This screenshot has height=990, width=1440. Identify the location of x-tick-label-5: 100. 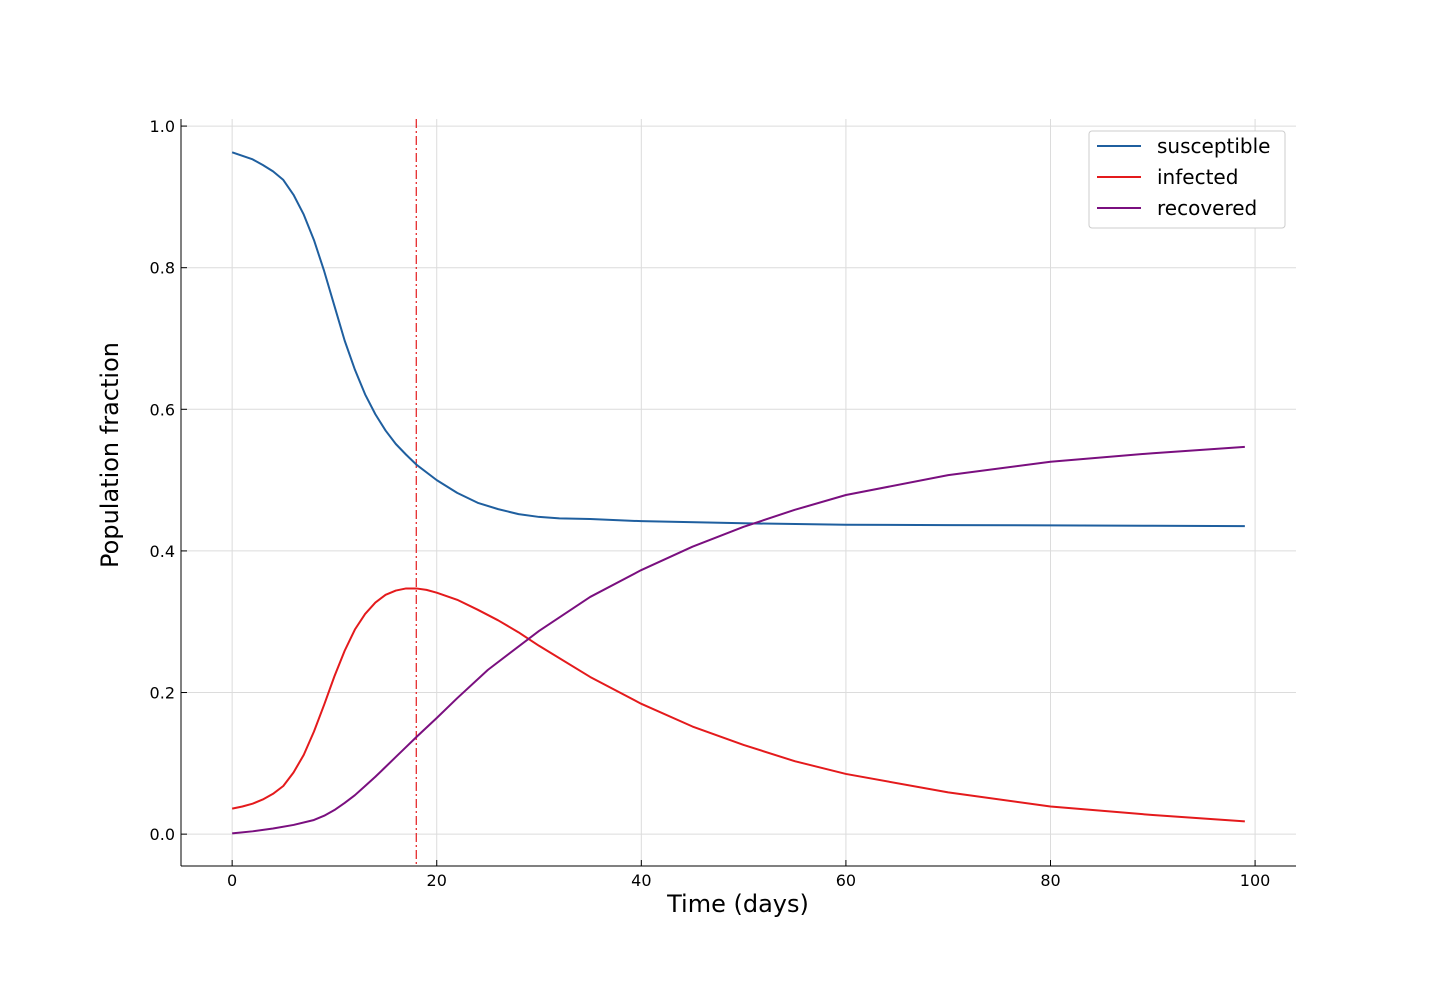
(1255, 880).